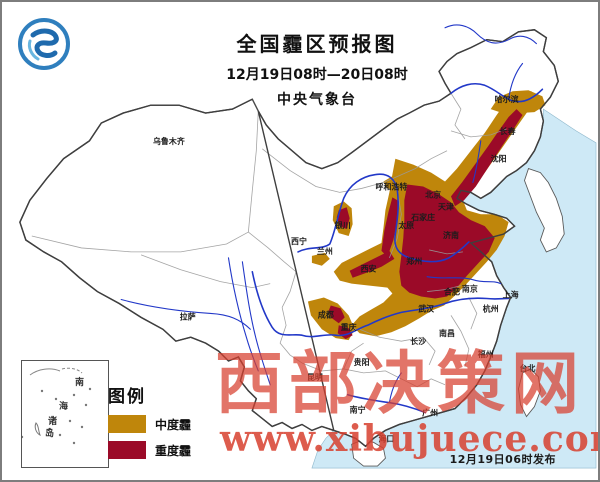  Describe the element at coordinates (349, 327) in the screenshot. I see `city-label-重庆: 重庆` at that location.